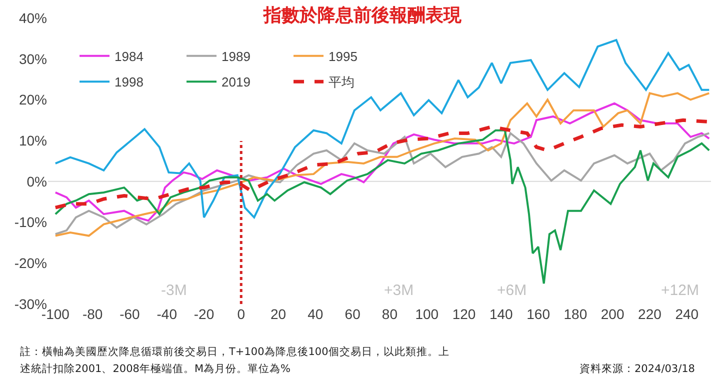  I want to click on annotation: -3M, so click(174, 290).